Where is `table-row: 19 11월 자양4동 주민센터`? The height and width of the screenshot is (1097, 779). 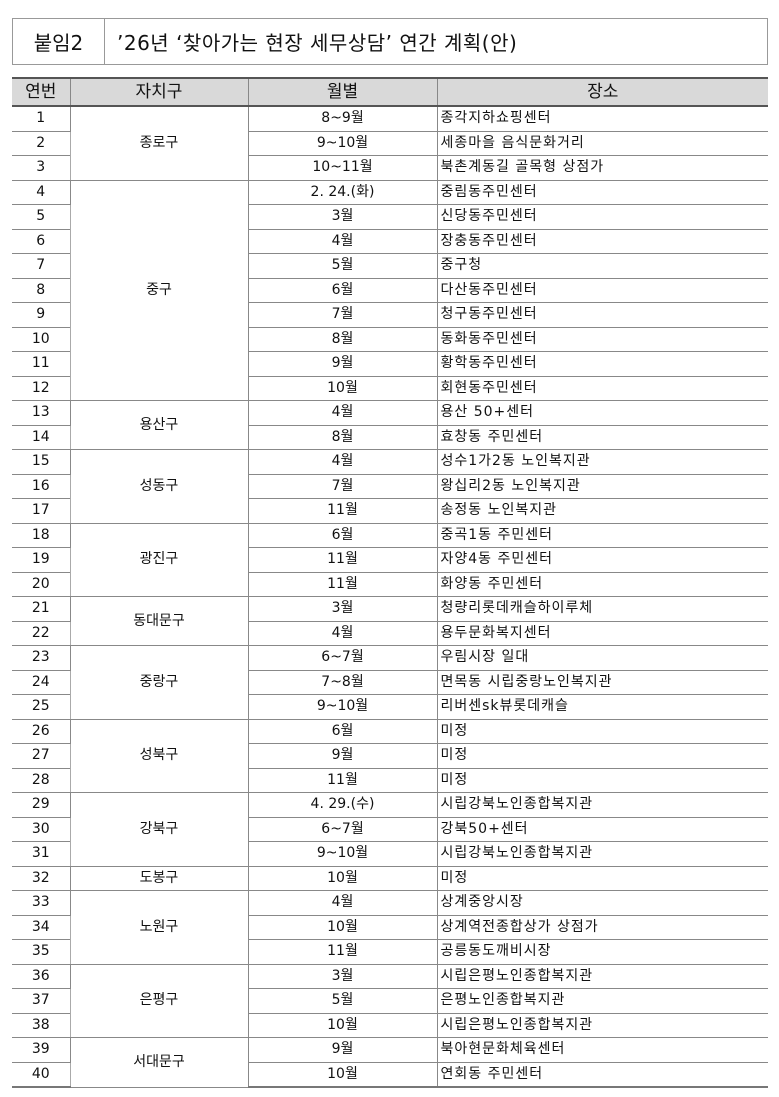
table-row: 19 11월 자양4동 주민센터 is located at coordinates (390, 560).